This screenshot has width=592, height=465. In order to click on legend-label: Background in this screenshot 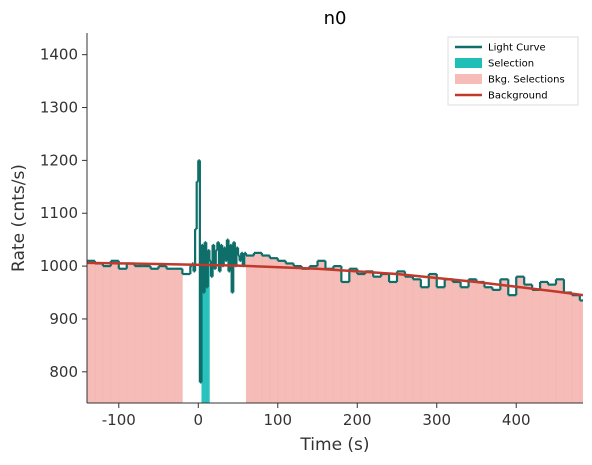, I will do `click(518, 96)`.